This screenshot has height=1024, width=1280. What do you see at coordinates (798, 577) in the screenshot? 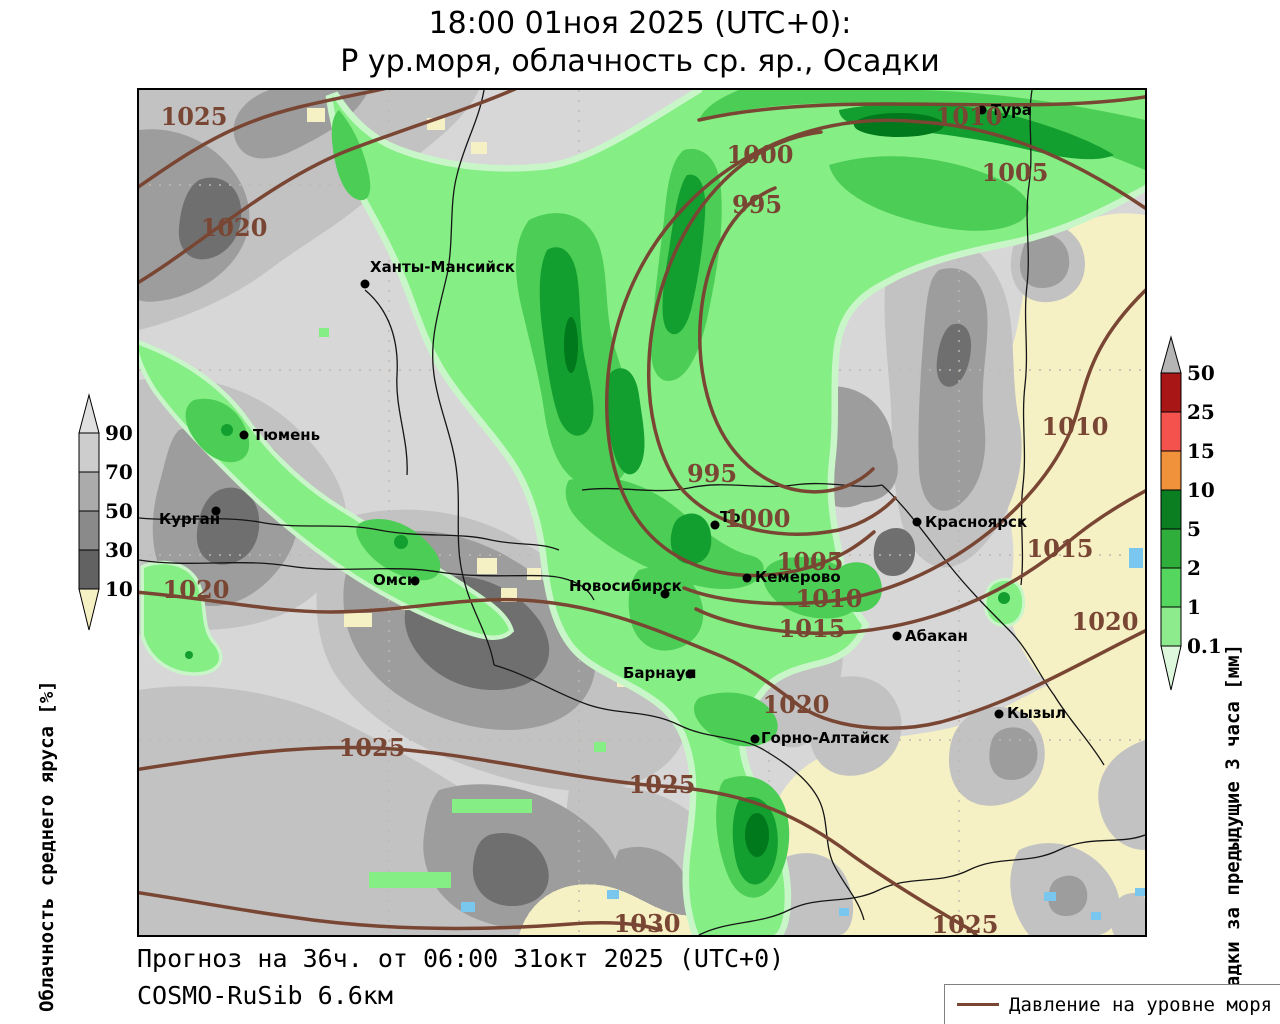
I see `city-label: Кемерово` at bounding box center [798, 577].